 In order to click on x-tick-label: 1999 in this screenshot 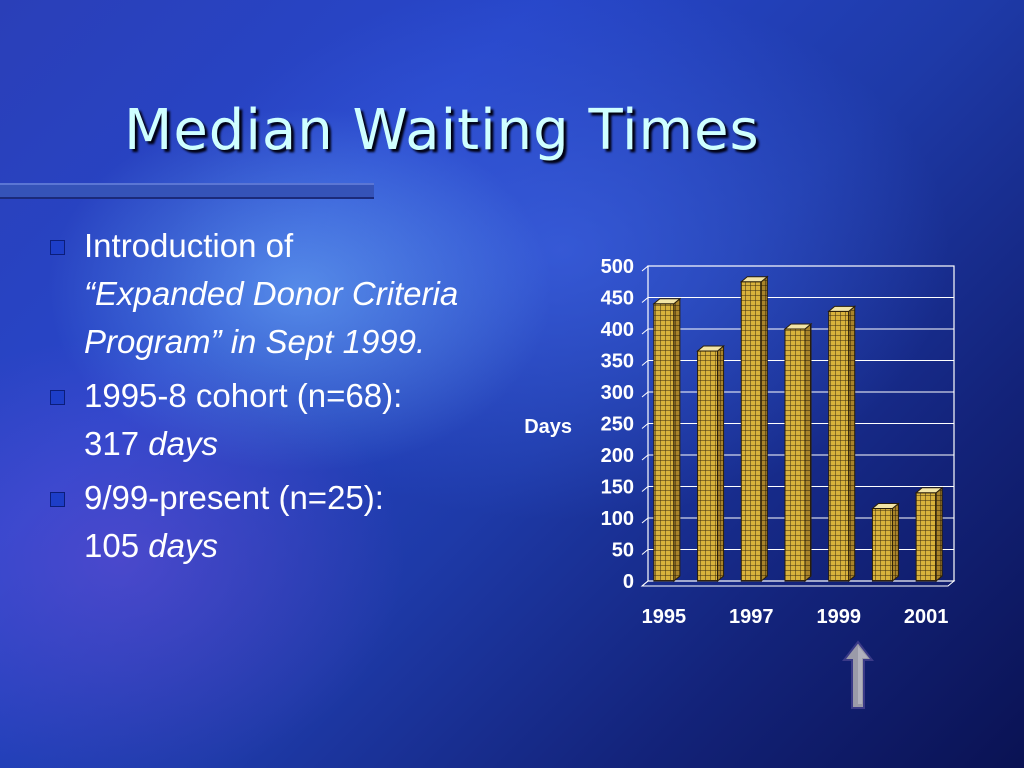, I will do `click(838, 617)`.